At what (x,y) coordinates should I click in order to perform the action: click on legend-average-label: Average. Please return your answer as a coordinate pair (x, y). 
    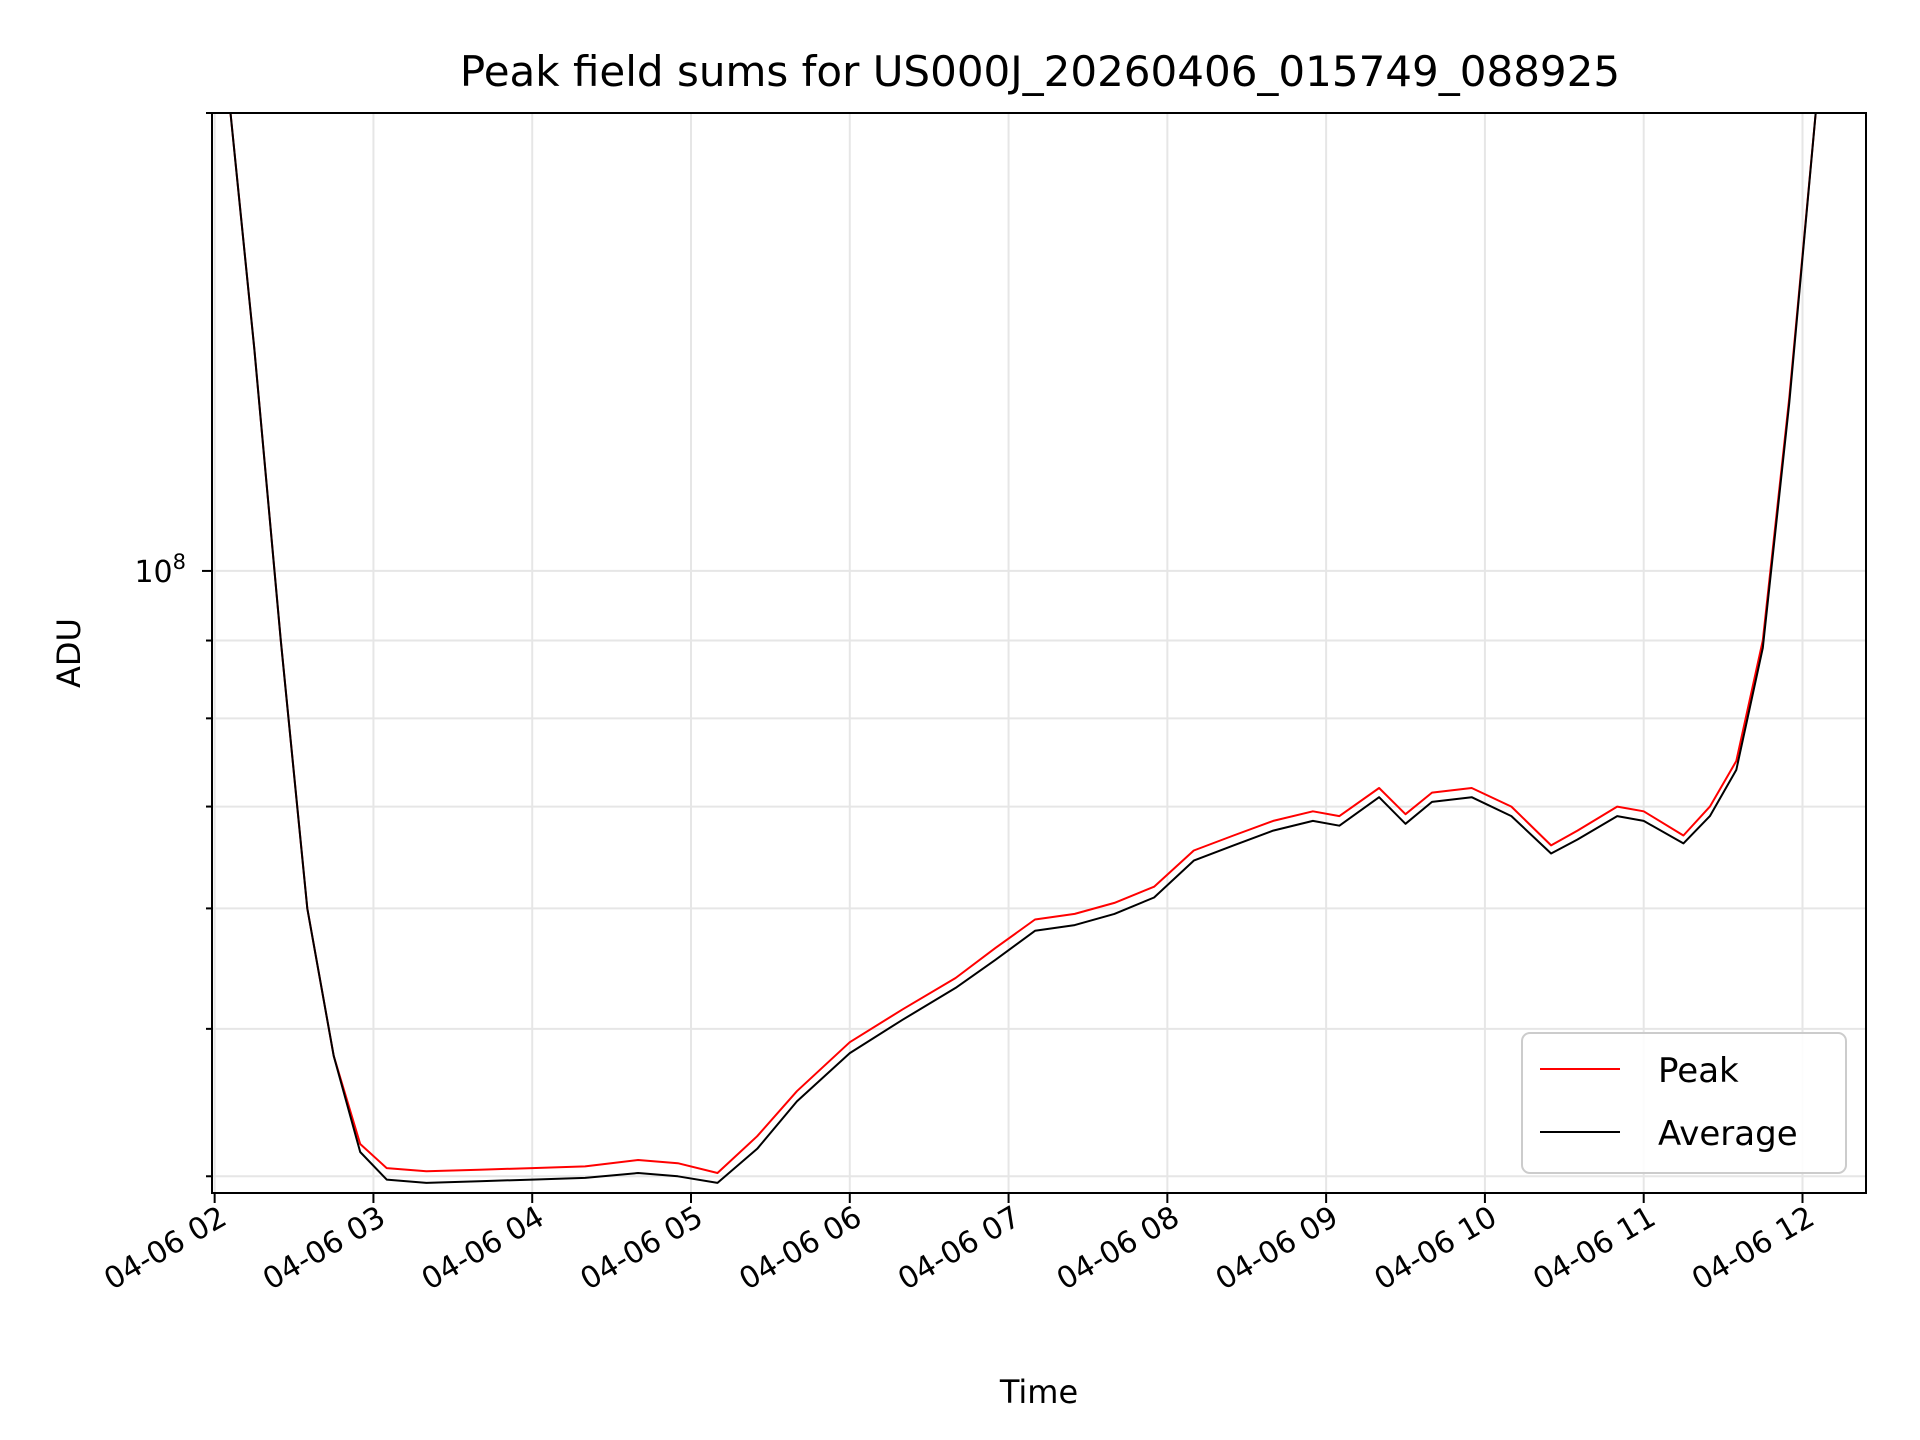
    Looking at the image, I should click on (1728, 1134).